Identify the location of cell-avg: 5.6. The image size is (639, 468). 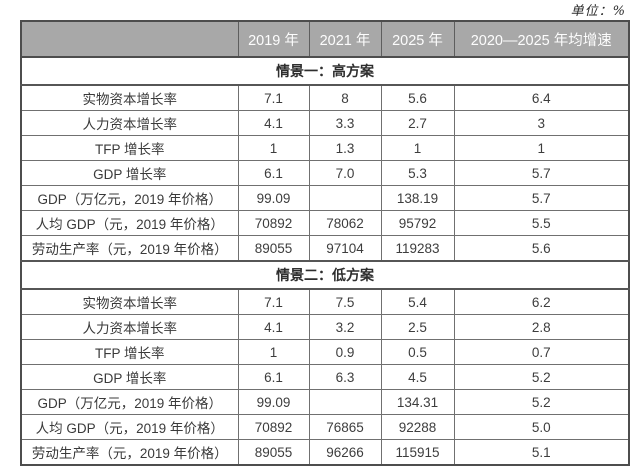
(541, 248).